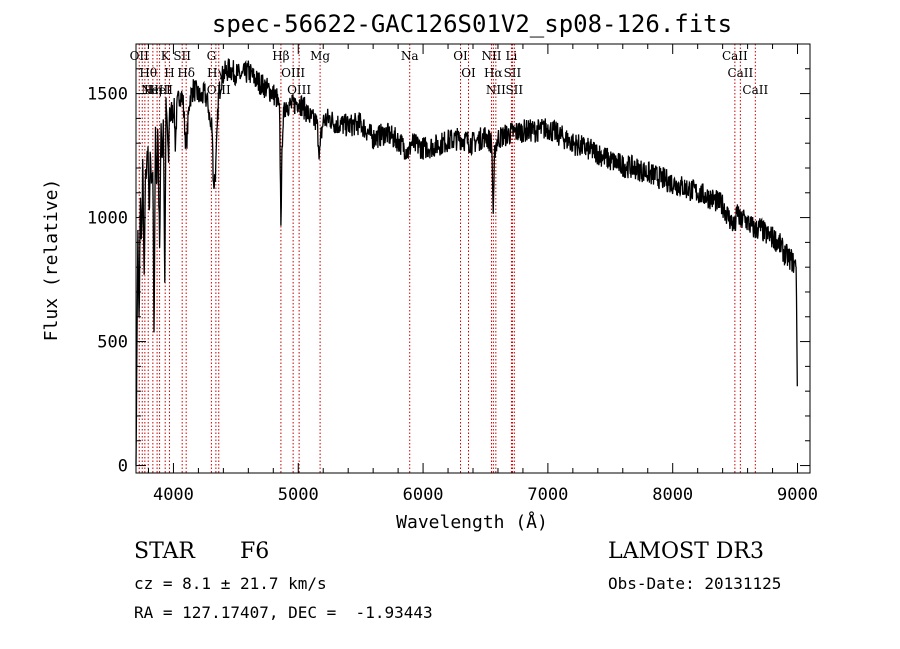  I want to click on line-label: HeI, so click(159, 90).